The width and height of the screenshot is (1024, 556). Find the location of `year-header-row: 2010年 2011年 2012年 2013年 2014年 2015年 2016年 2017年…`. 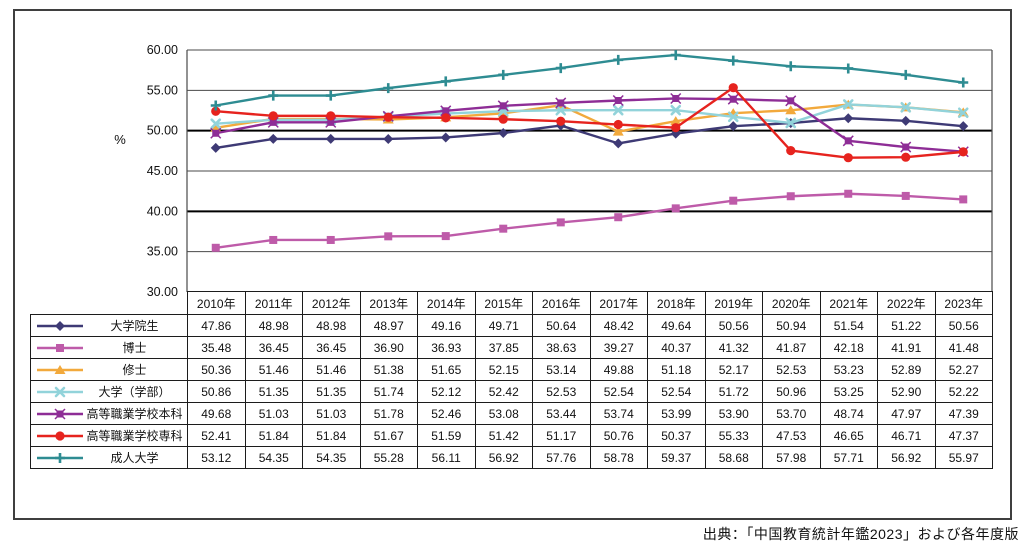

year-header-row: 2010年 2011年 2012年 2013年 2014年 2015年 2016年 2017年… is located at coordinates (512, 303).